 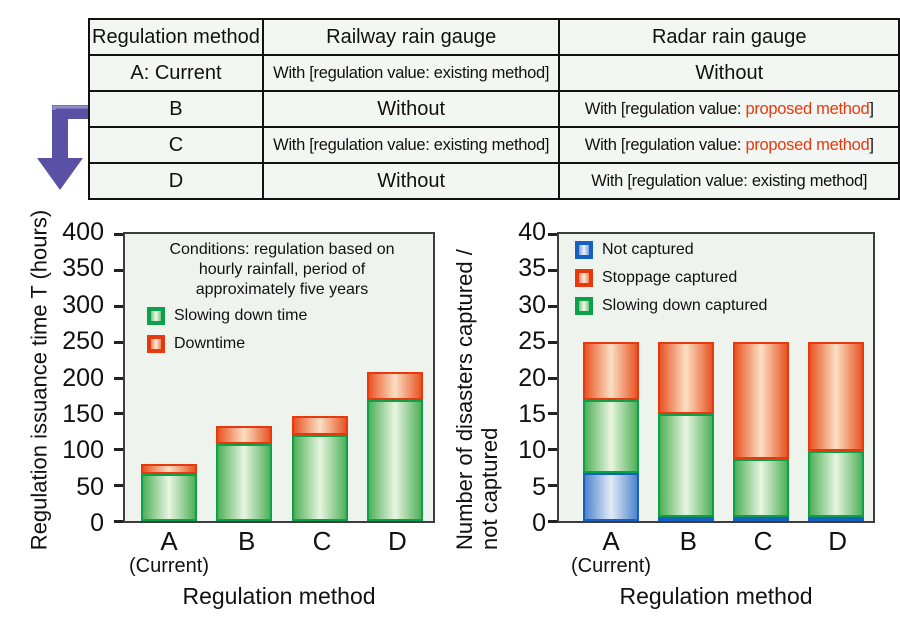 What do you see at coordinates (83, 377) in the screenshot?
I see `y-tick-label: 200` at bounding box center [83, 377].